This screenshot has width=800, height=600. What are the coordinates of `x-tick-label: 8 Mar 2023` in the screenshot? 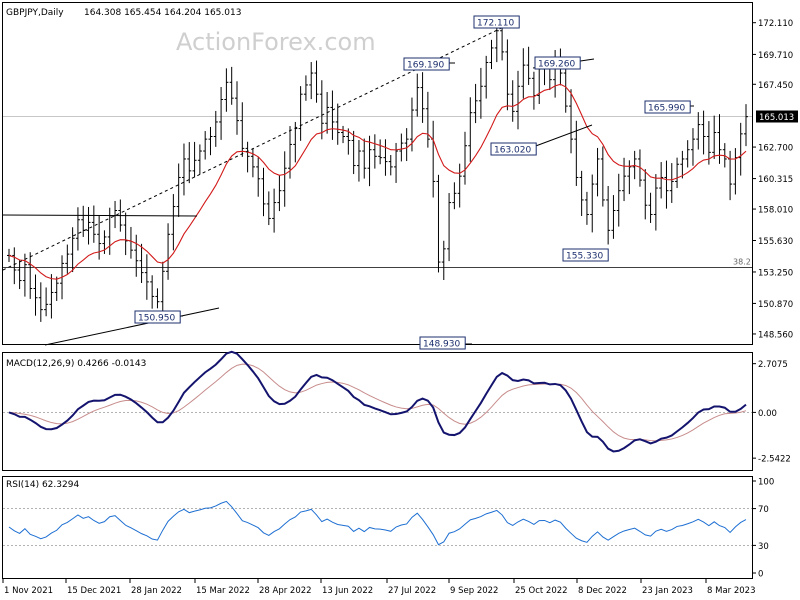 It's located at (731, 591).